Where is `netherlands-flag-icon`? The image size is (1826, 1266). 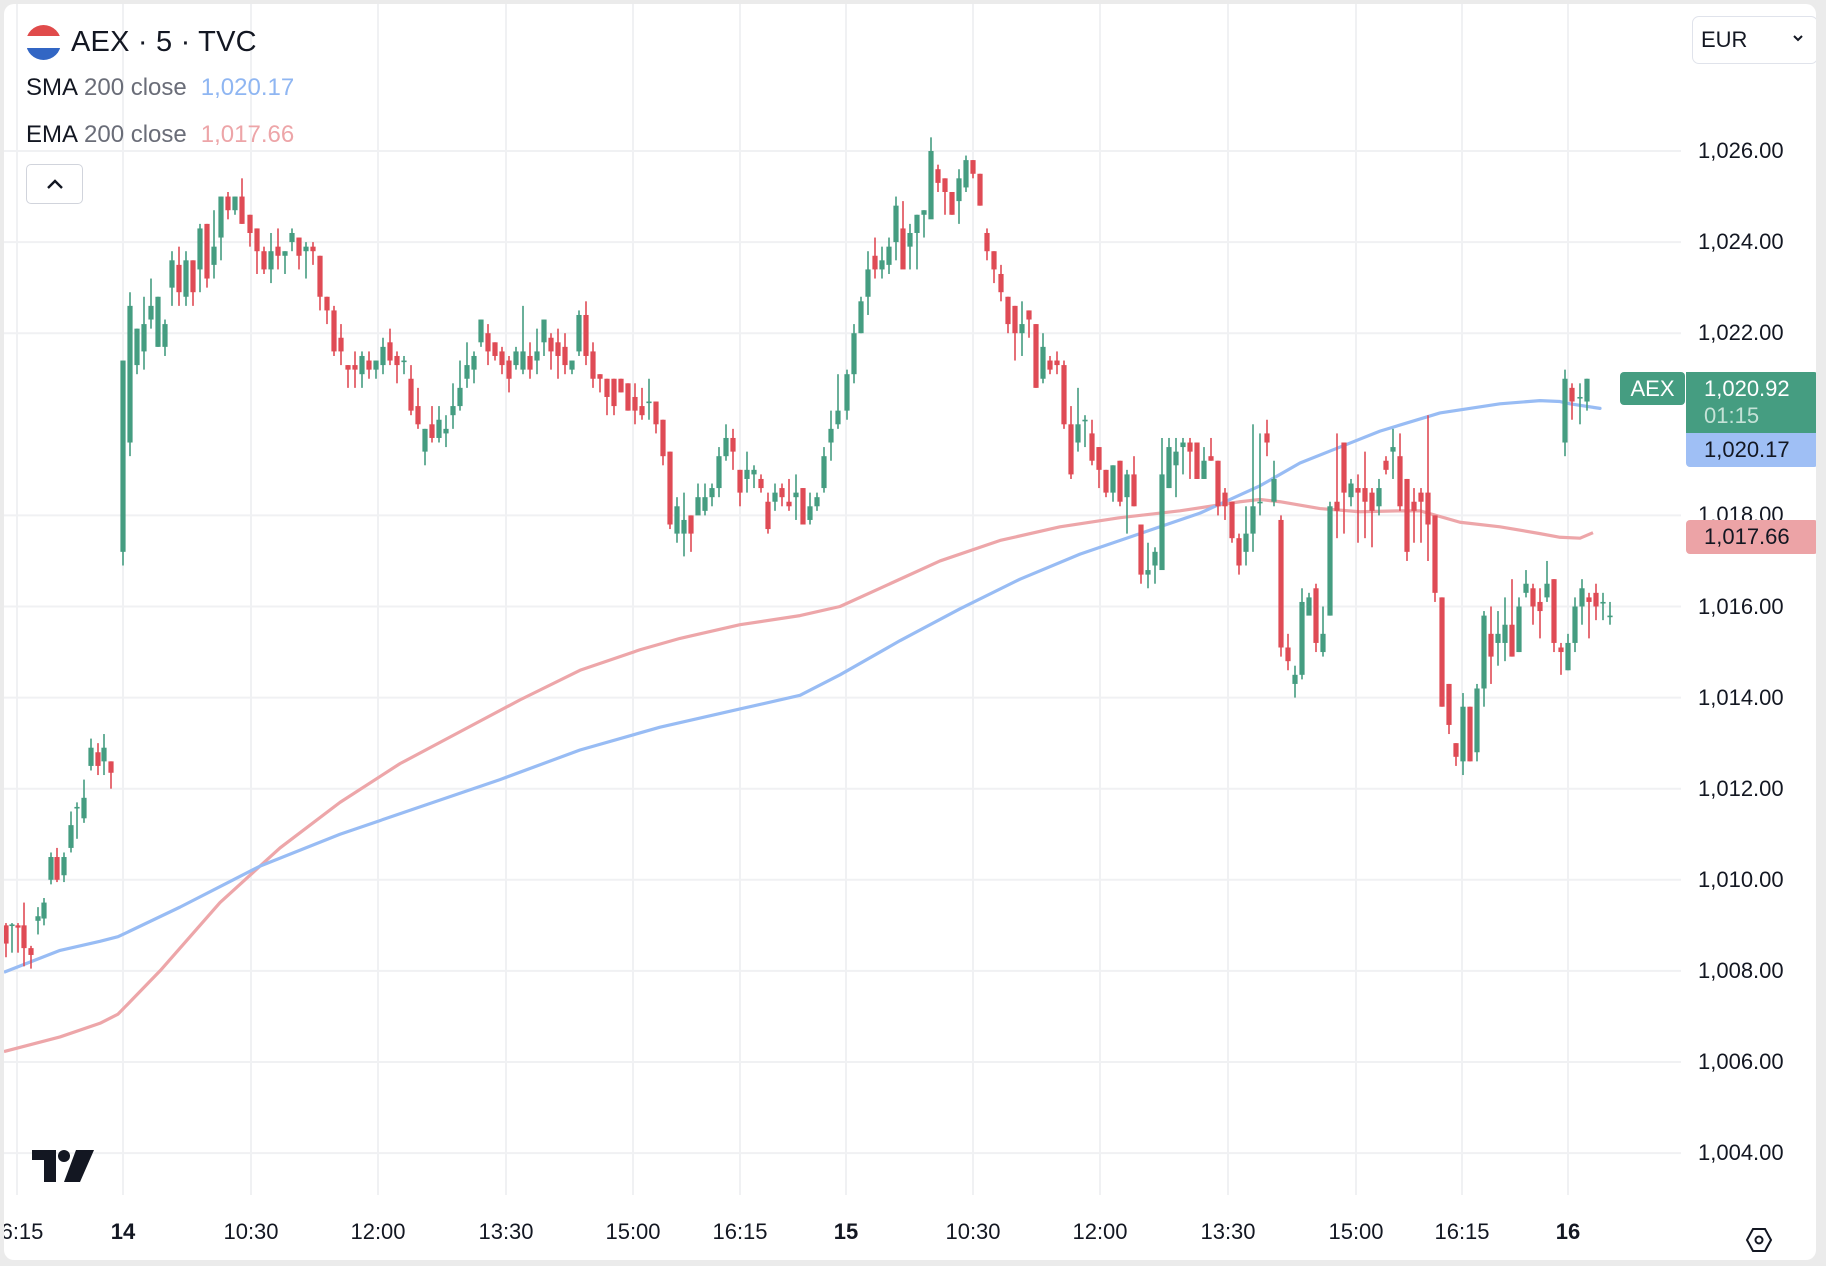 netherlands-flag-icon is located at coordinates (43, 42).